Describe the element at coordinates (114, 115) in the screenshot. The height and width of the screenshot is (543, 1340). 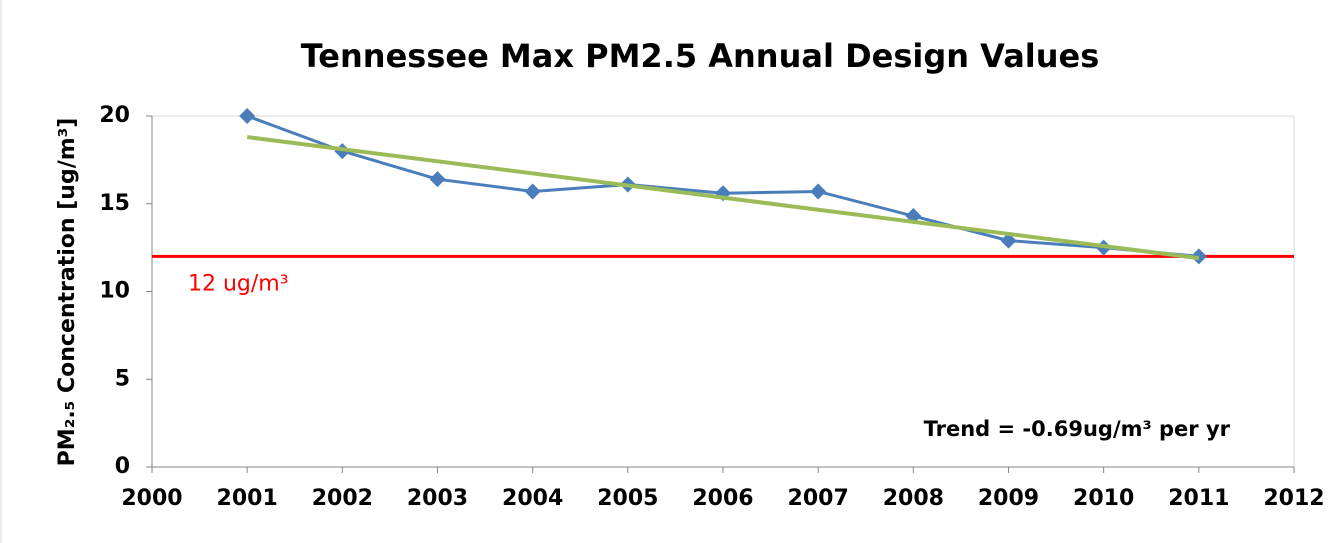
I see `y-tick-label: 20` at that location.